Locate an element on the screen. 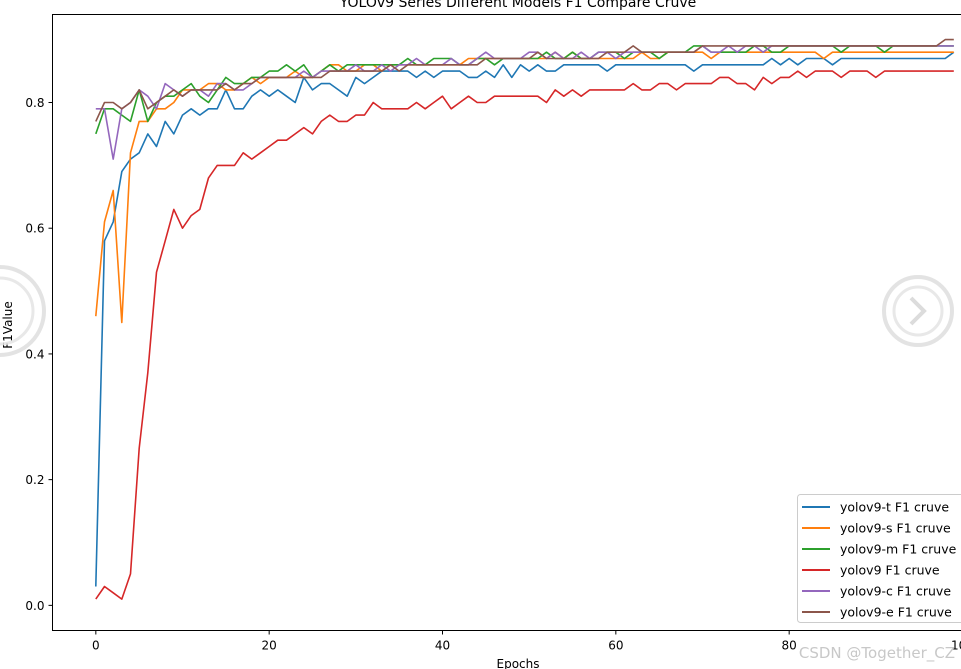 This screenshot has height=669, width=961. legend-box is located at coordinates (879, 558).